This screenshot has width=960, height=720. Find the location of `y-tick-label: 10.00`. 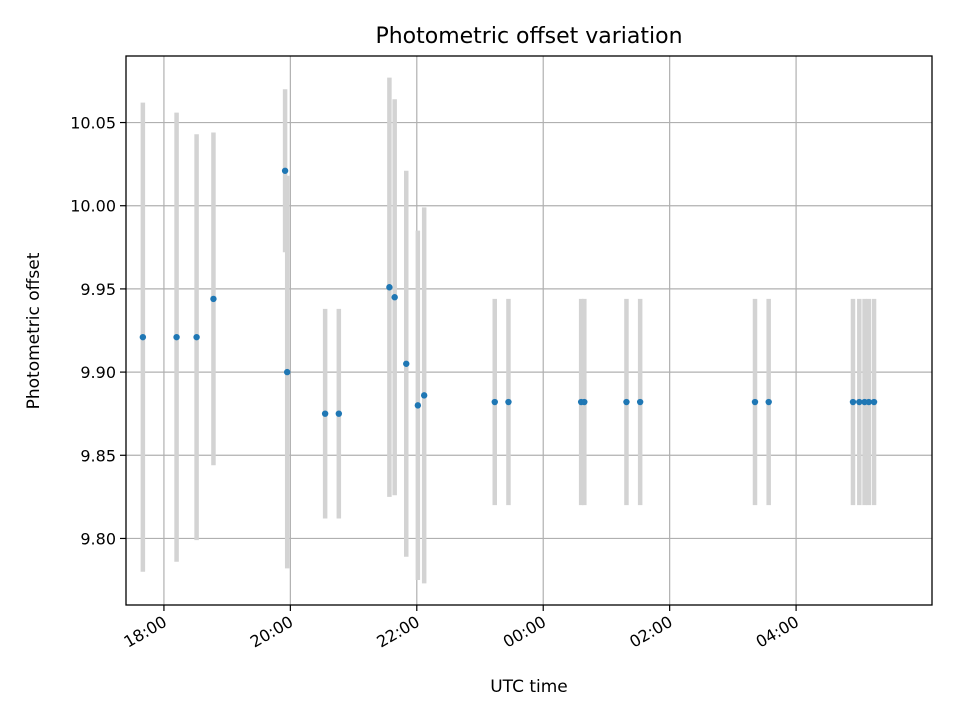

y-tick-label: 10.00 is located at coordinates (93, 206).